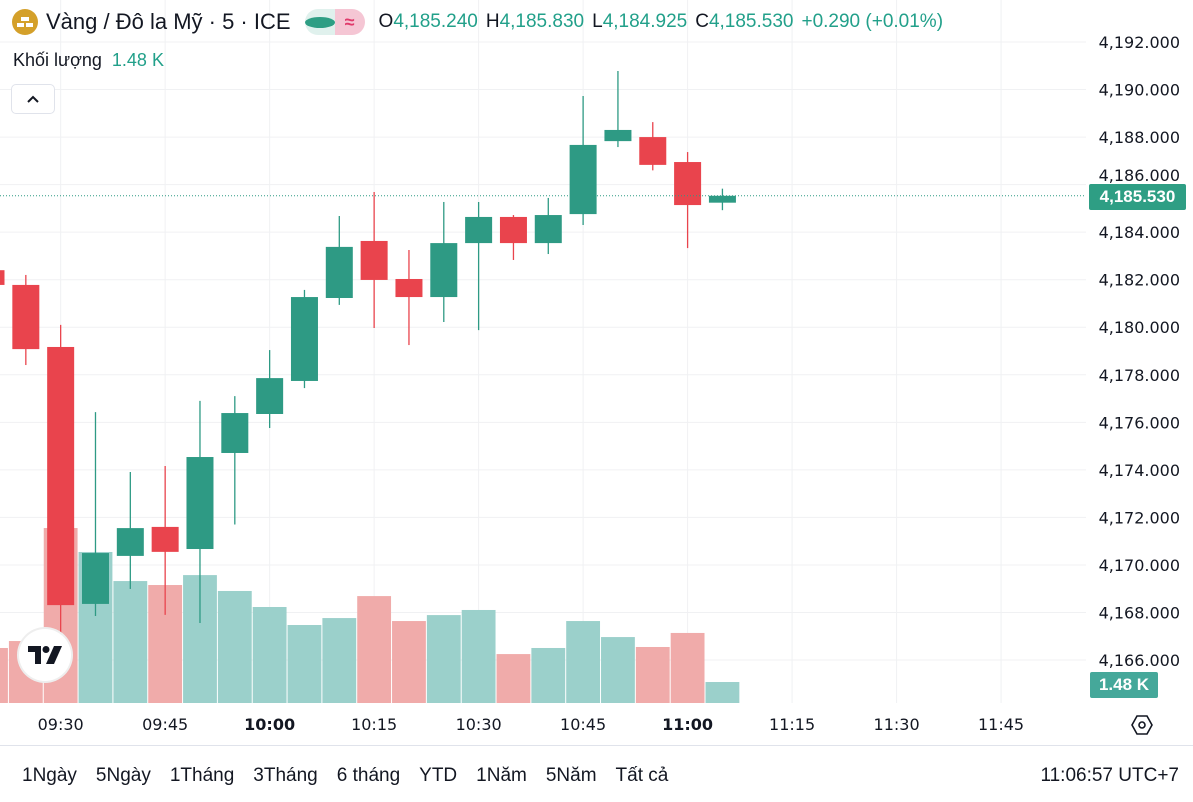 The image size is (1193, 802). Describe the element at coordinates (687, 724) in the screenshot. I see `x-tick-label: 11:00` at that location.